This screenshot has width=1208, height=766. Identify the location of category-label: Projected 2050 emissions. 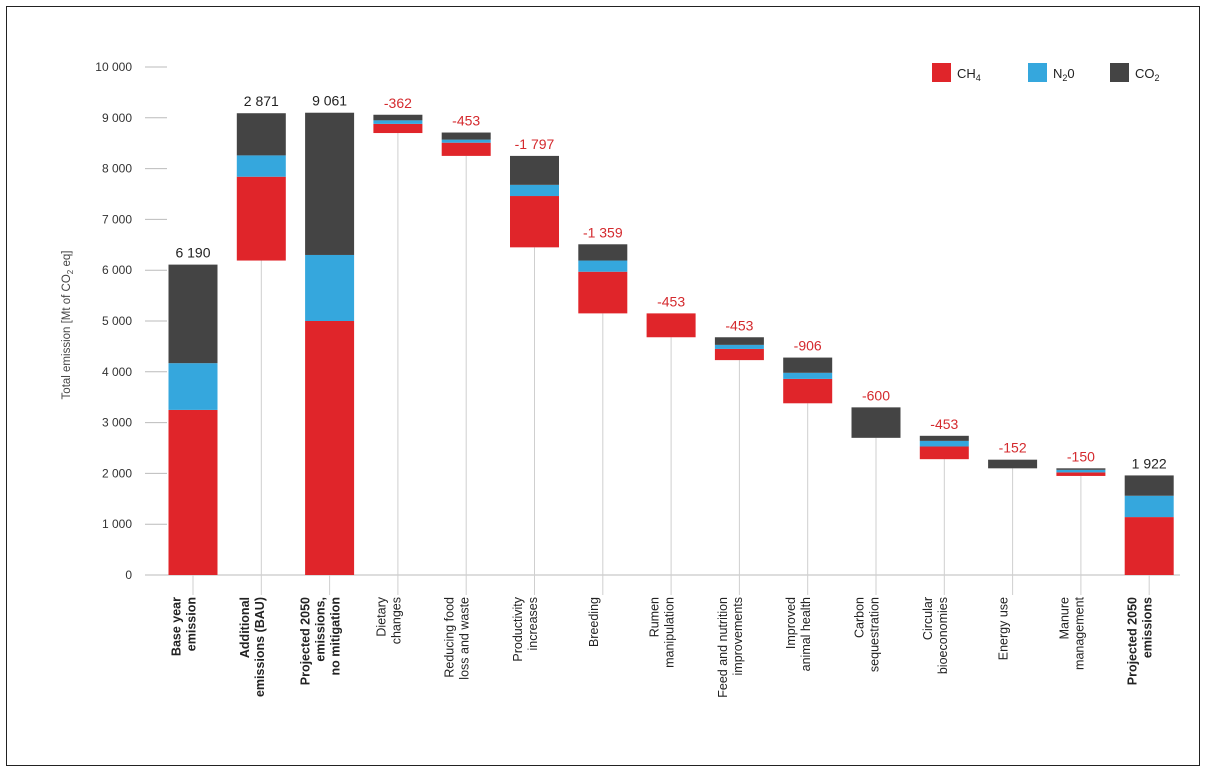
(1140, 641).